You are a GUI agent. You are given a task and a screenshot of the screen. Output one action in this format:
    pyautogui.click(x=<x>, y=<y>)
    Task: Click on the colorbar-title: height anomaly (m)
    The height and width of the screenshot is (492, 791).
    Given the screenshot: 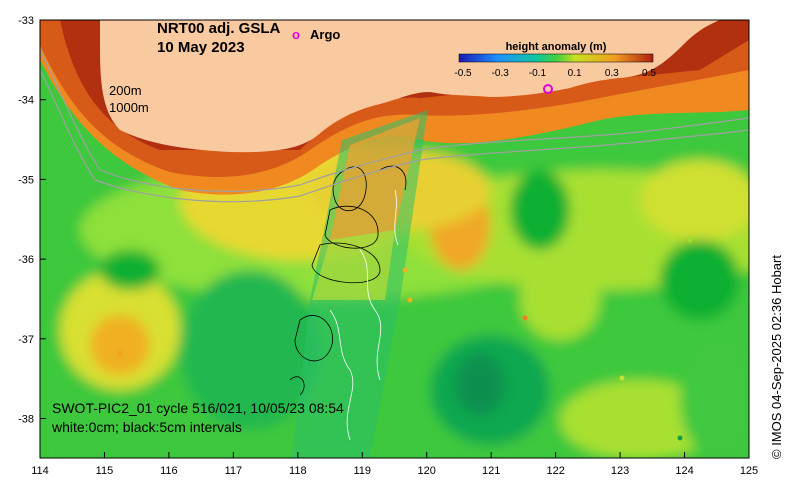 What is the action you would take?
    pyautogui.click(x=556, y=47)
    